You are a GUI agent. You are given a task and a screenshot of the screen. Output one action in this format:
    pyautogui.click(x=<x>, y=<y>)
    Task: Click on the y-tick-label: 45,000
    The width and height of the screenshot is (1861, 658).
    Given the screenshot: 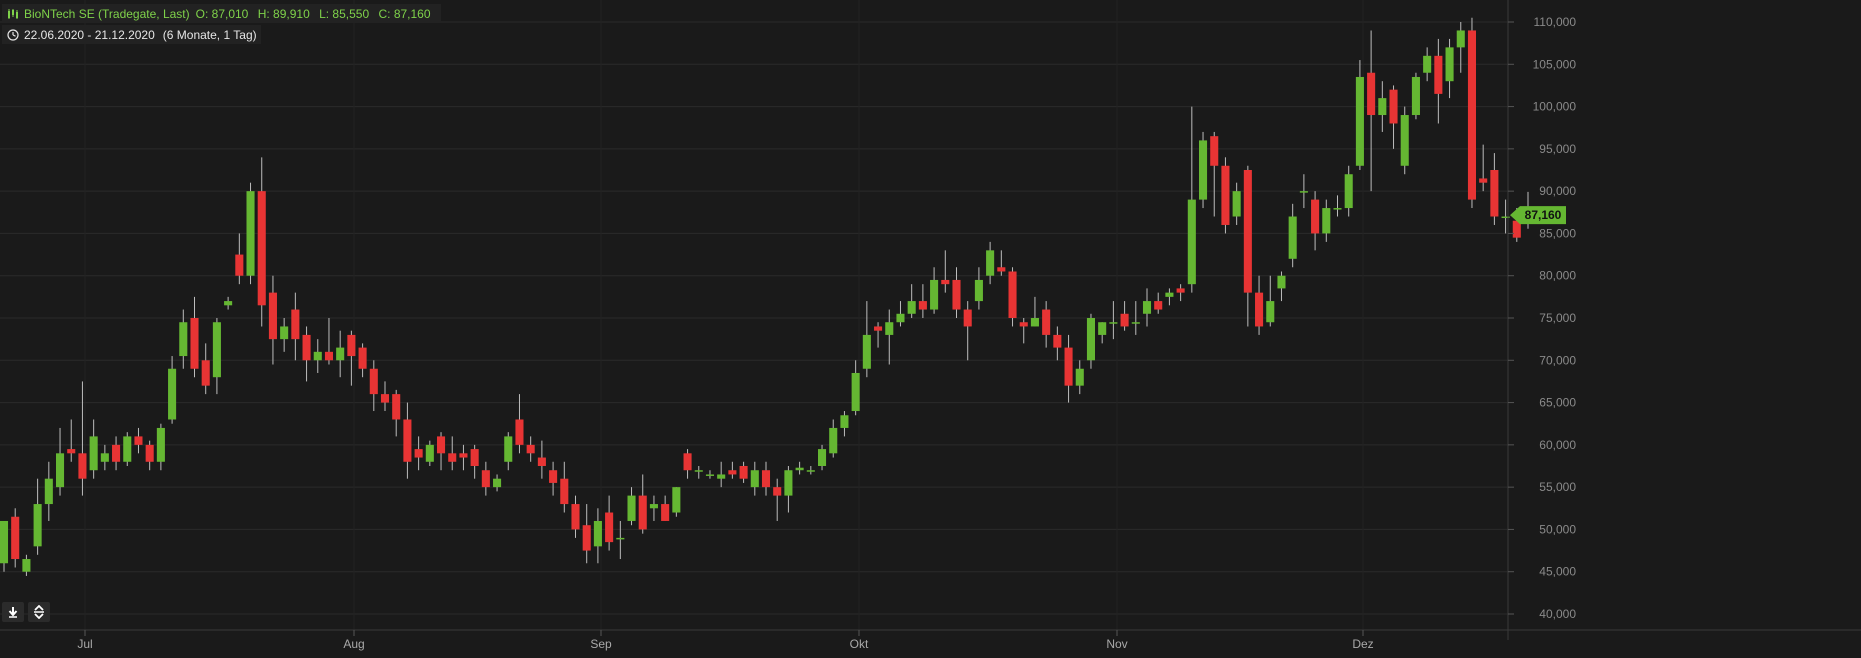 What is the action you would take?
    pyautogui.click(x=1557, y=572)
    